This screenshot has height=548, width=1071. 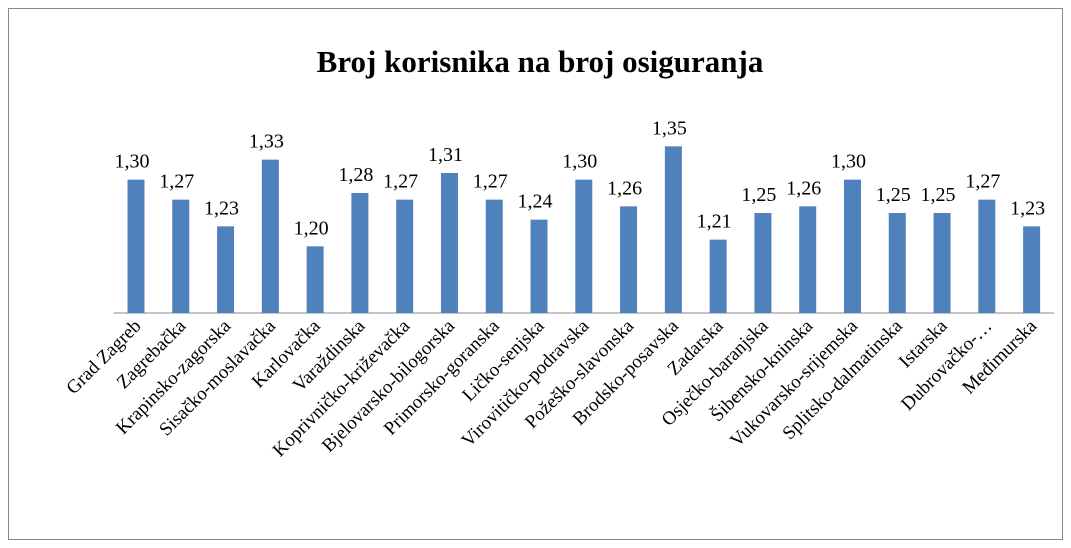 What do you see at coordinates (445, 155) in the screenshot?
I see `value-label: 1,31` at bounding box center [445, 155].